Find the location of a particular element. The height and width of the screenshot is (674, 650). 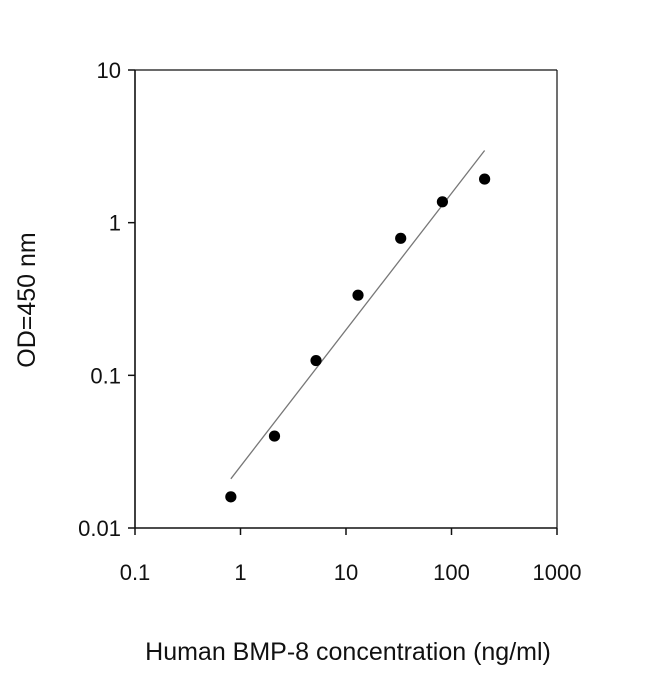

y-tick-label: 1 is located at coordinates (115, 223).